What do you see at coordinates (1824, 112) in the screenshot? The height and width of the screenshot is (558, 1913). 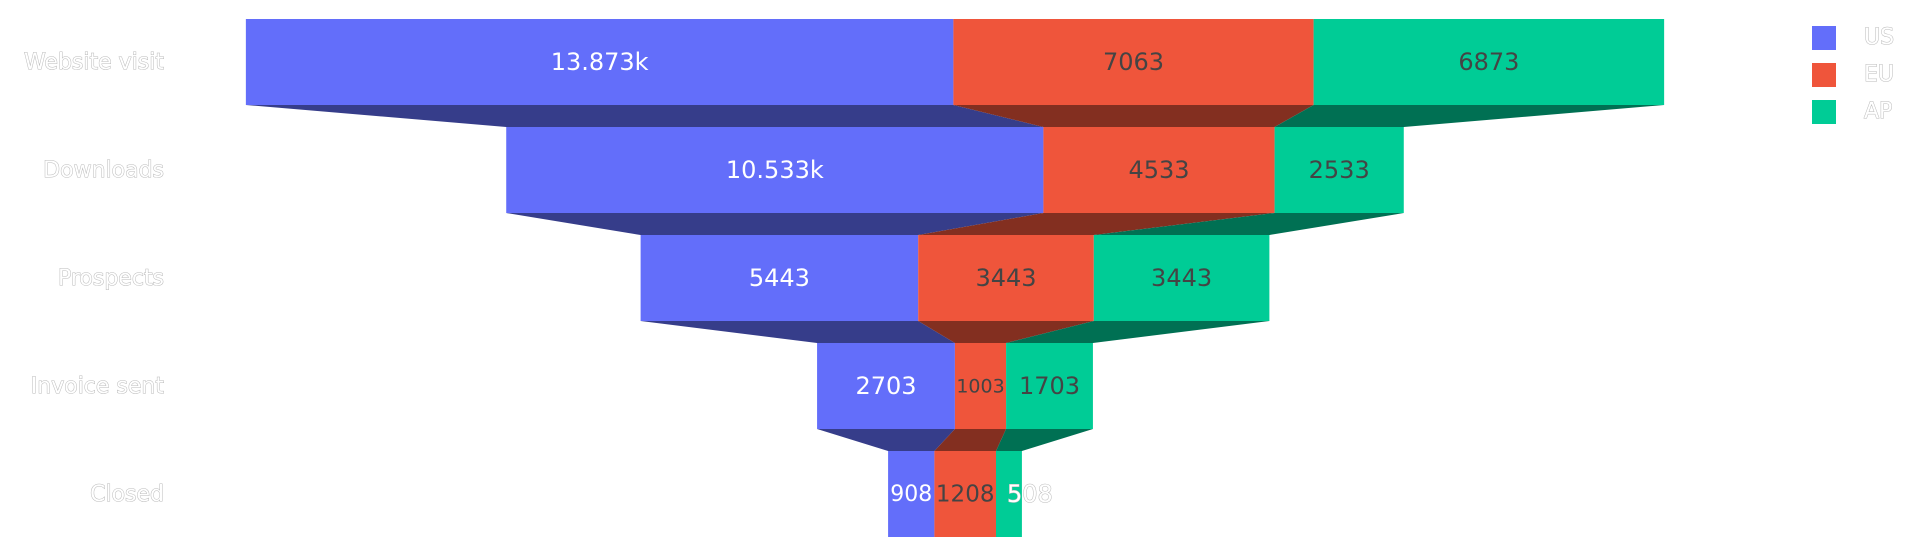 I see `legend-swatch-ap` at bounding box center [1824, 112].